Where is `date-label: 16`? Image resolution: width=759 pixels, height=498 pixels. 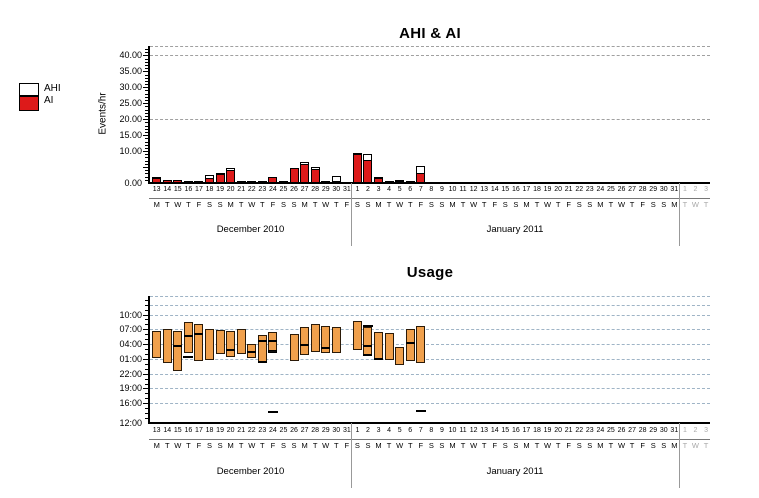 date-label: 16 is located at coordinates (188, 189).